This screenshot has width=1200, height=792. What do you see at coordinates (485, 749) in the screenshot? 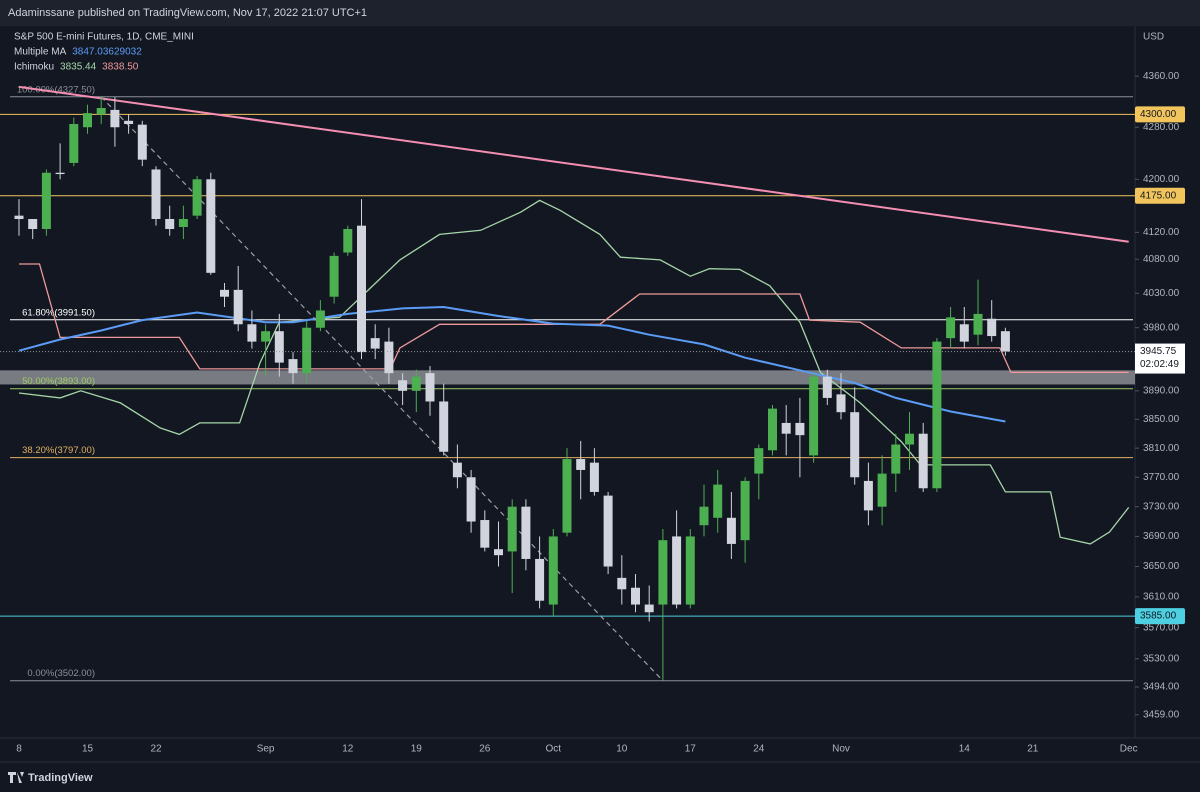
I see `x-tick-label: 26` at bounding box center [485, 749].